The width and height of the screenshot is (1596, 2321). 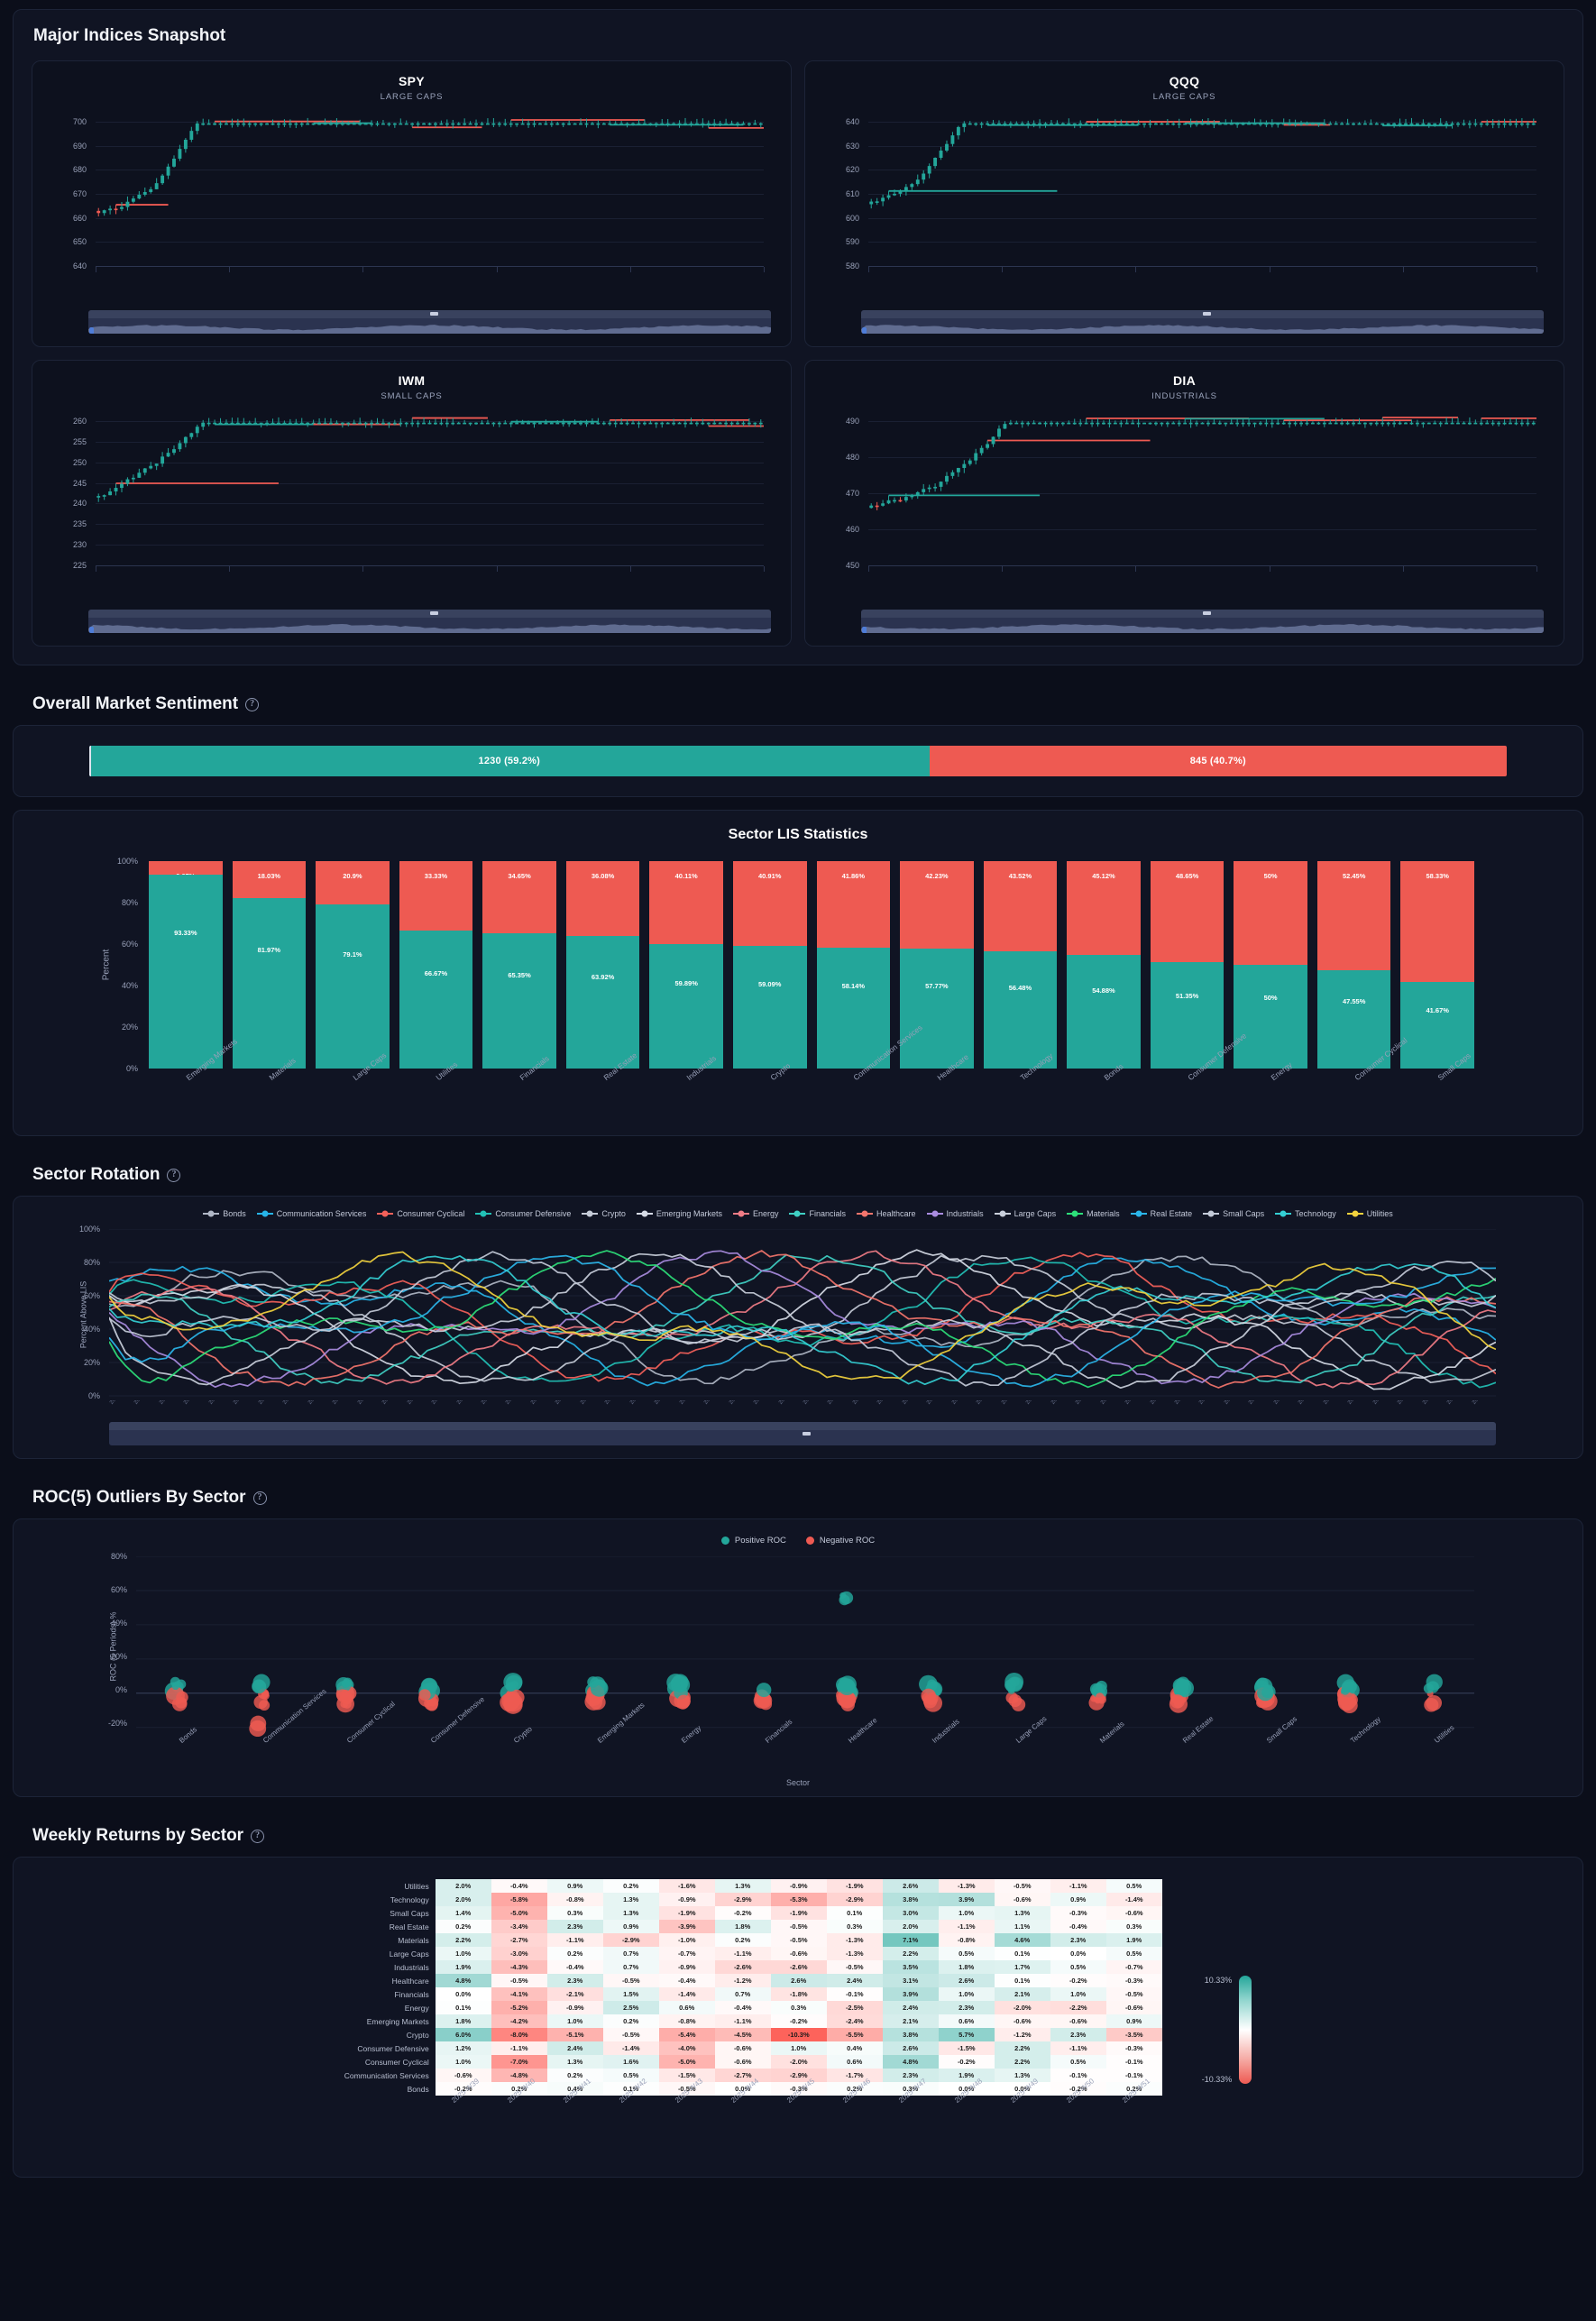 I want to click on heatmap-cell: -1.7%, so click(x=854, y=2075).